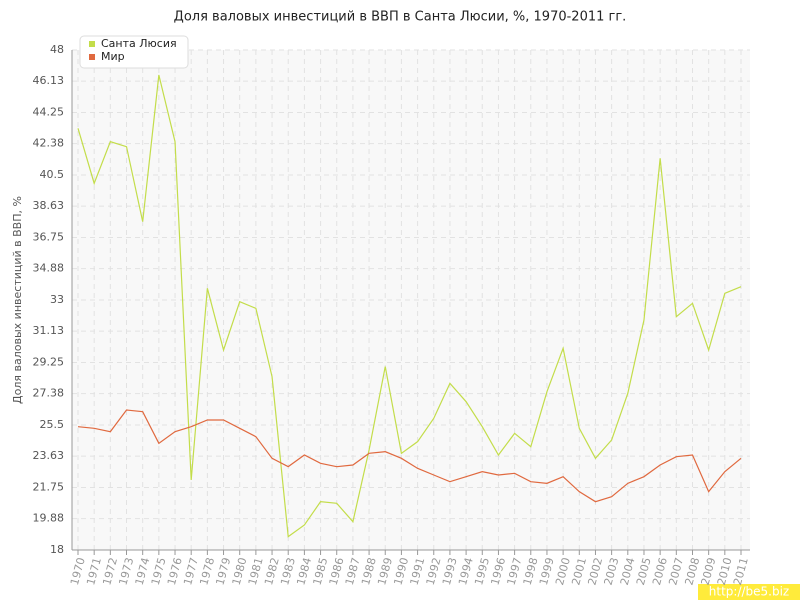 Image resolution: width=800 pixels, height=600 pixels. I want to click on legend-box, so click(134, 52).